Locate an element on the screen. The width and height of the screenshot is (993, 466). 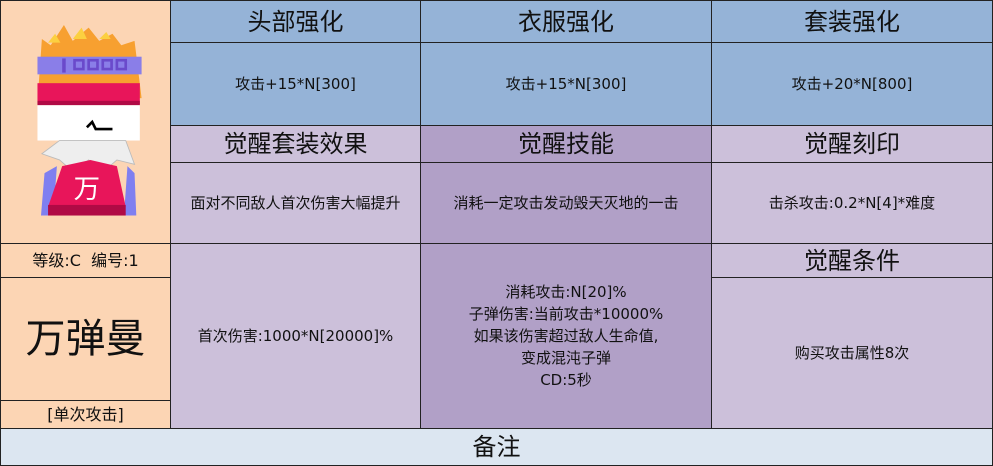
skill-line: 子弹伤害:当前攻击*10000% is located at coordinates (566, 314).